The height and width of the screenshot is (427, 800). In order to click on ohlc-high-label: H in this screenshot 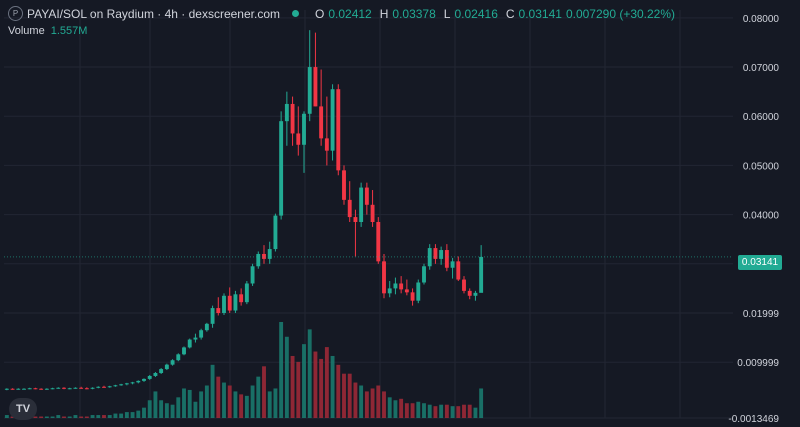, I will do `click(384, 13)`.